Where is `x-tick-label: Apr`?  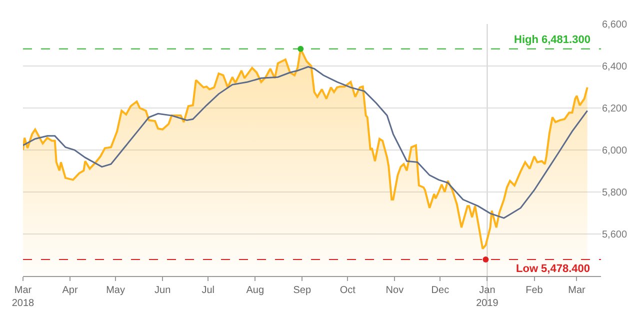
x-tick-label: Apr is located at coordinates (70, 290).